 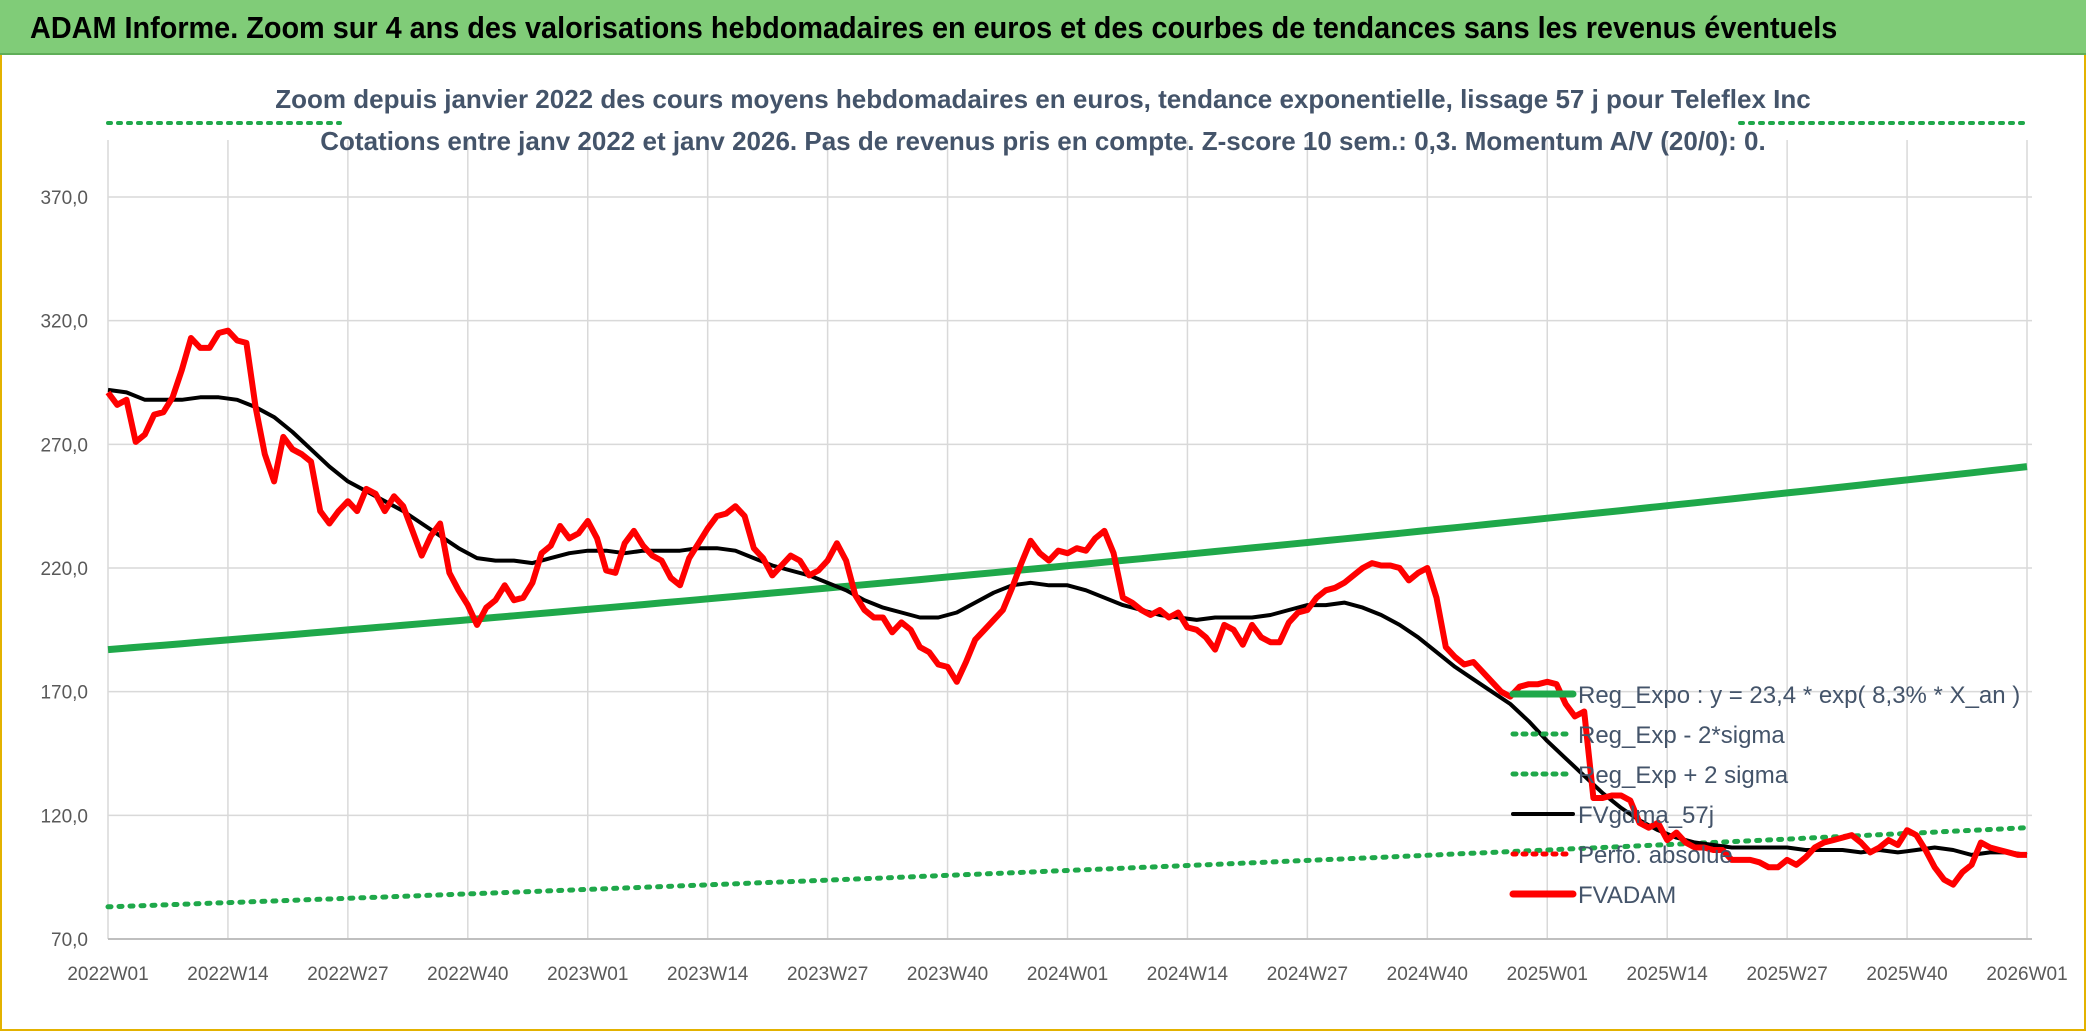 I want to click on x-tick-label: 2024W14, so click(x=1188, y=974).